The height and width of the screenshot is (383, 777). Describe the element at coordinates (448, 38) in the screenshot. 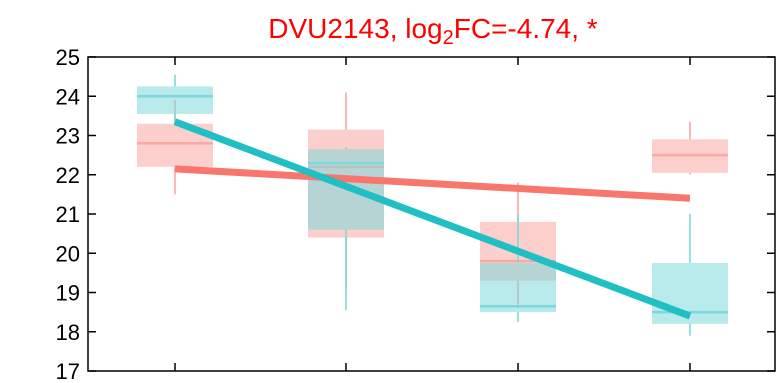

I see `chart-title-subscript: 2` at that location.